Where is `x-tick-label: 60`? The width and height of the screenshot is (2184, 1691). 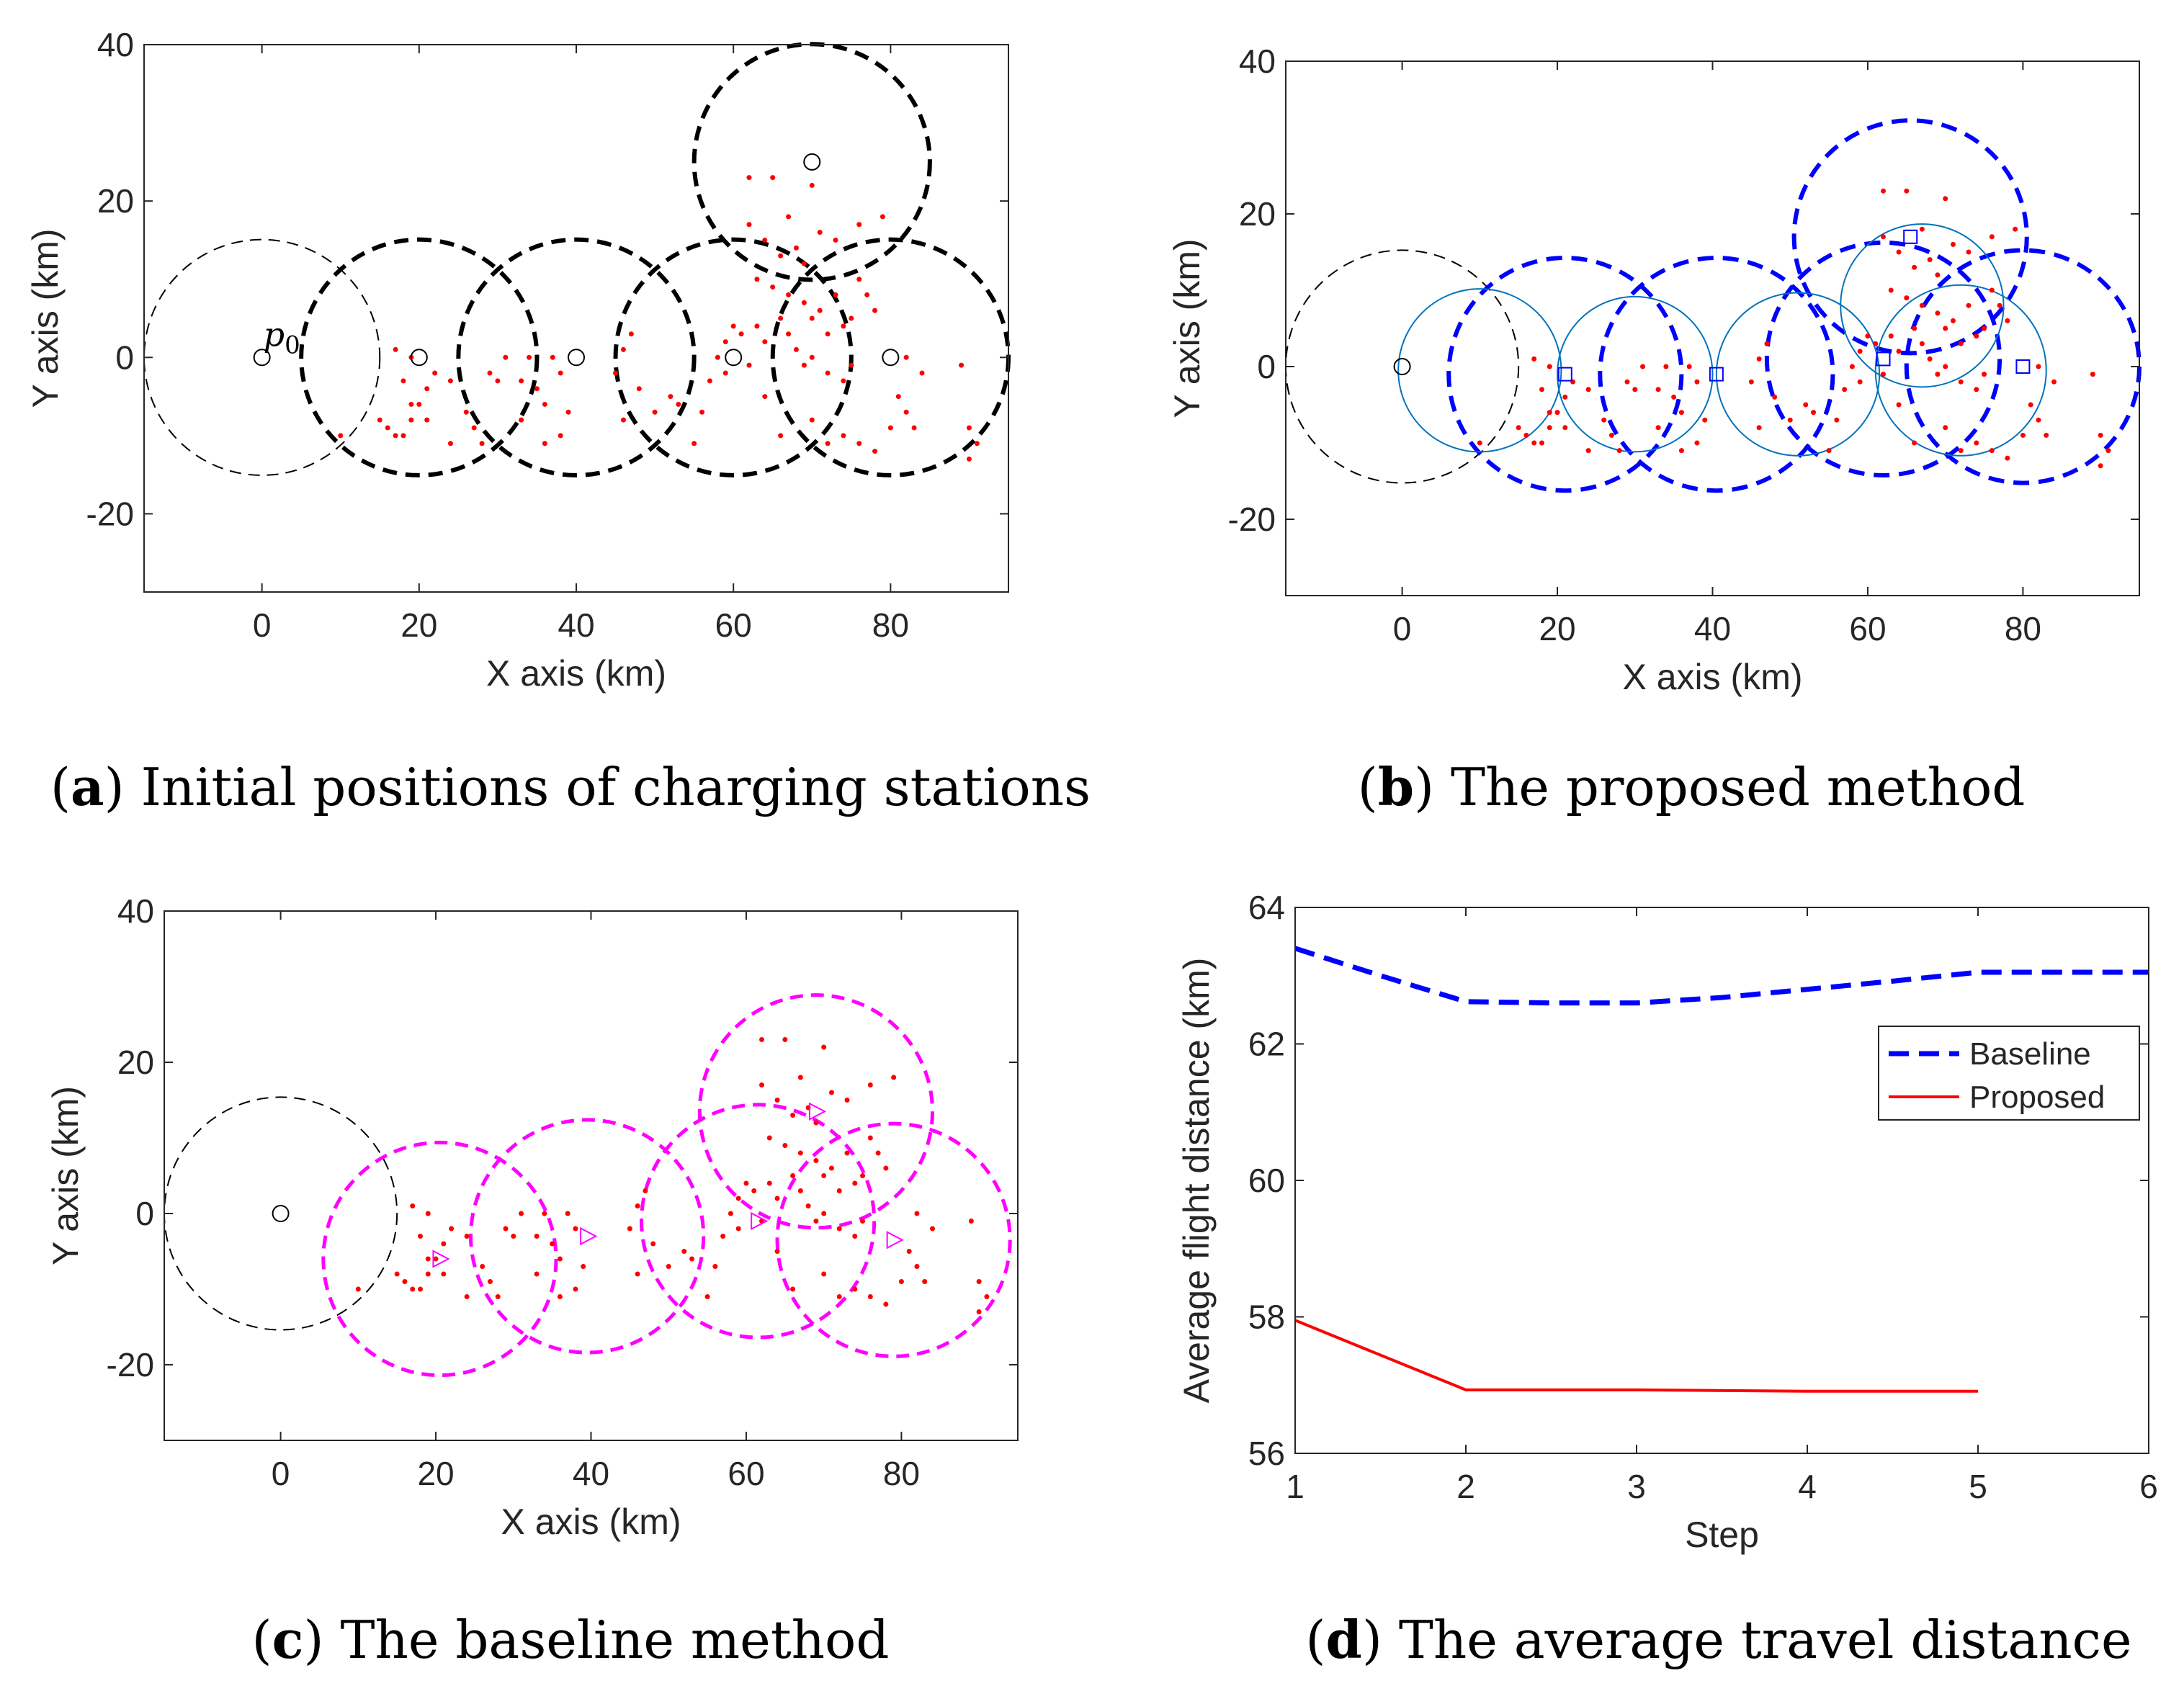
x-tick-label: 60 is located at coordinates (1867, 628).